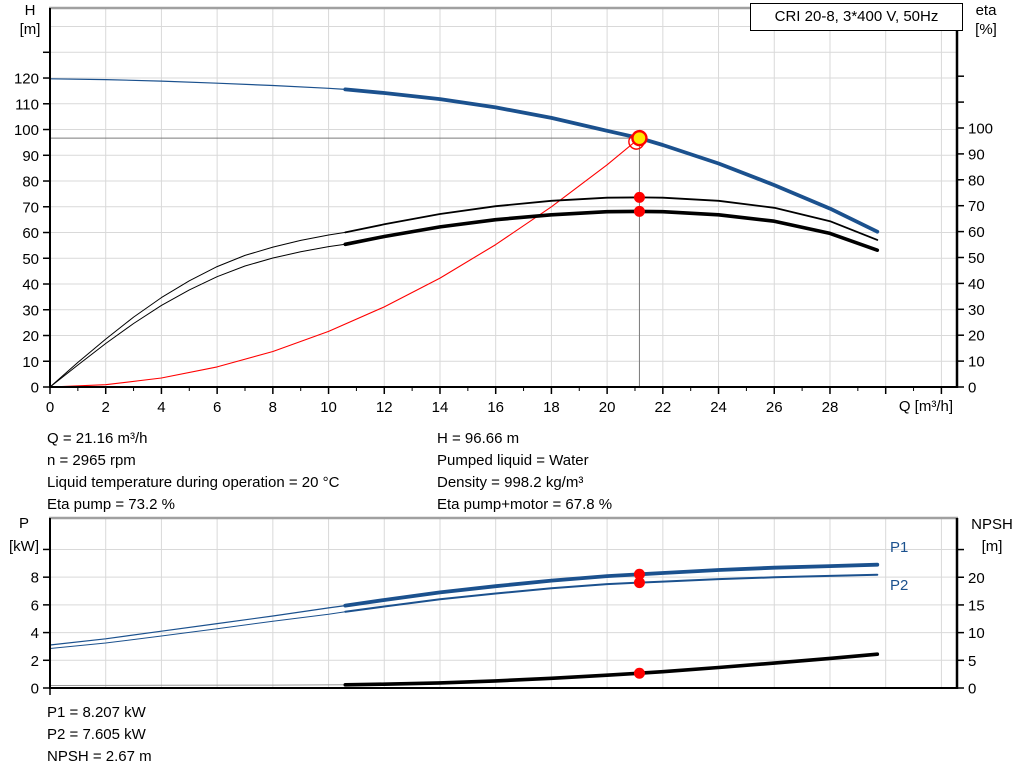 The height and width of the screenshot is (781, 1024). Describe the element at coordinates (513, 460) in the screenshot. I see `info-pumped-liquid: Pumped liquid = Water` at that location.